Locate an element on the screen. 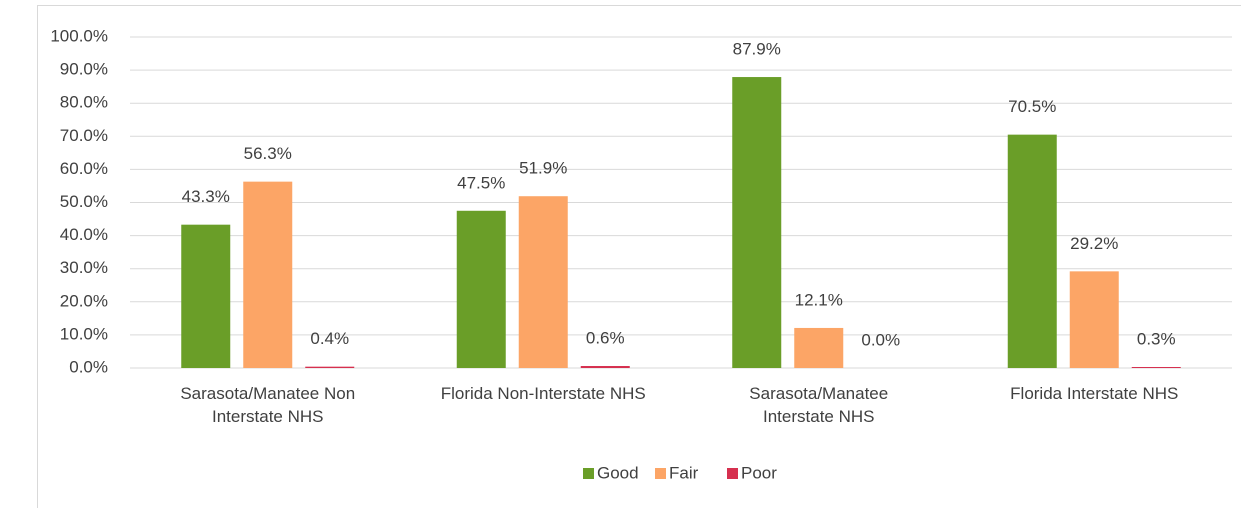 This screenshot has height=508, width=1241. x-tick-label: Sarasota/Manatee Non Interstate NHS is located at coordinates (268, 405).